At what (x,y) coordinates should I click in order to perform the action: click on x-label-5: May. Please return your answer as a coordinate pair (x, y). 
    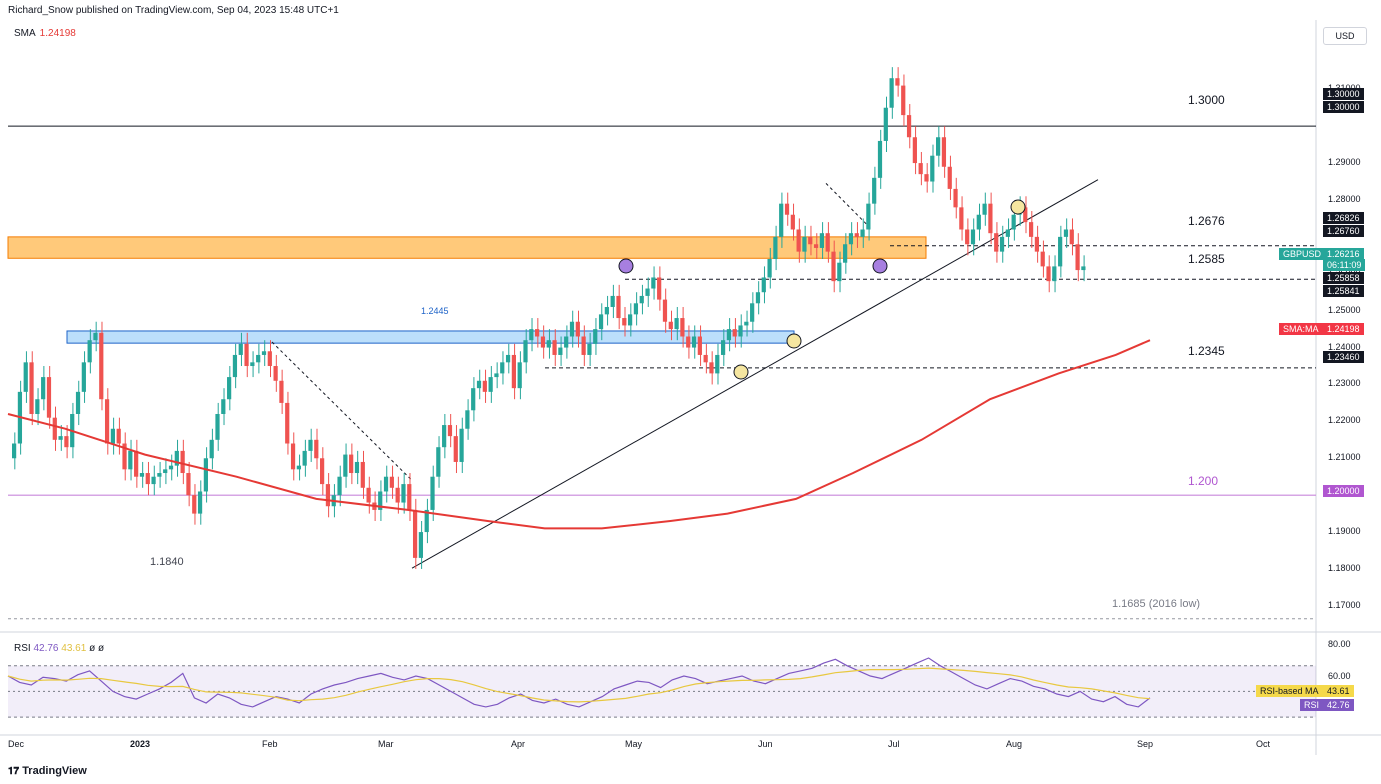
    Looking at the image, I should click on (634, 744).